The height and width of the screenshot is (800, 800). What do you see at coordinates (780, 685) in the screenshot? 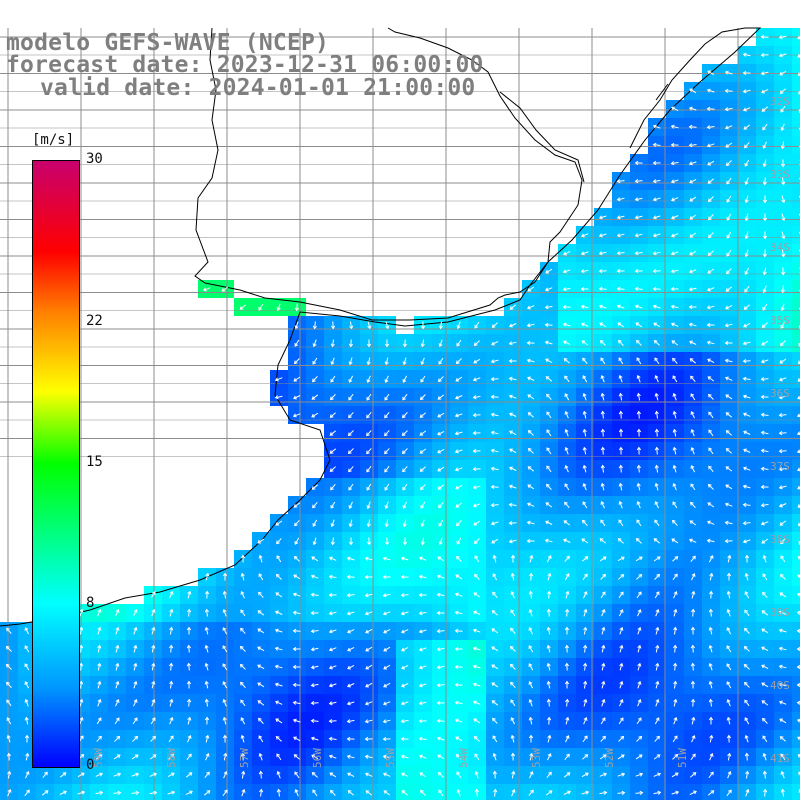
I see `latitude-label: 40S` at bounding box center [780, 685].